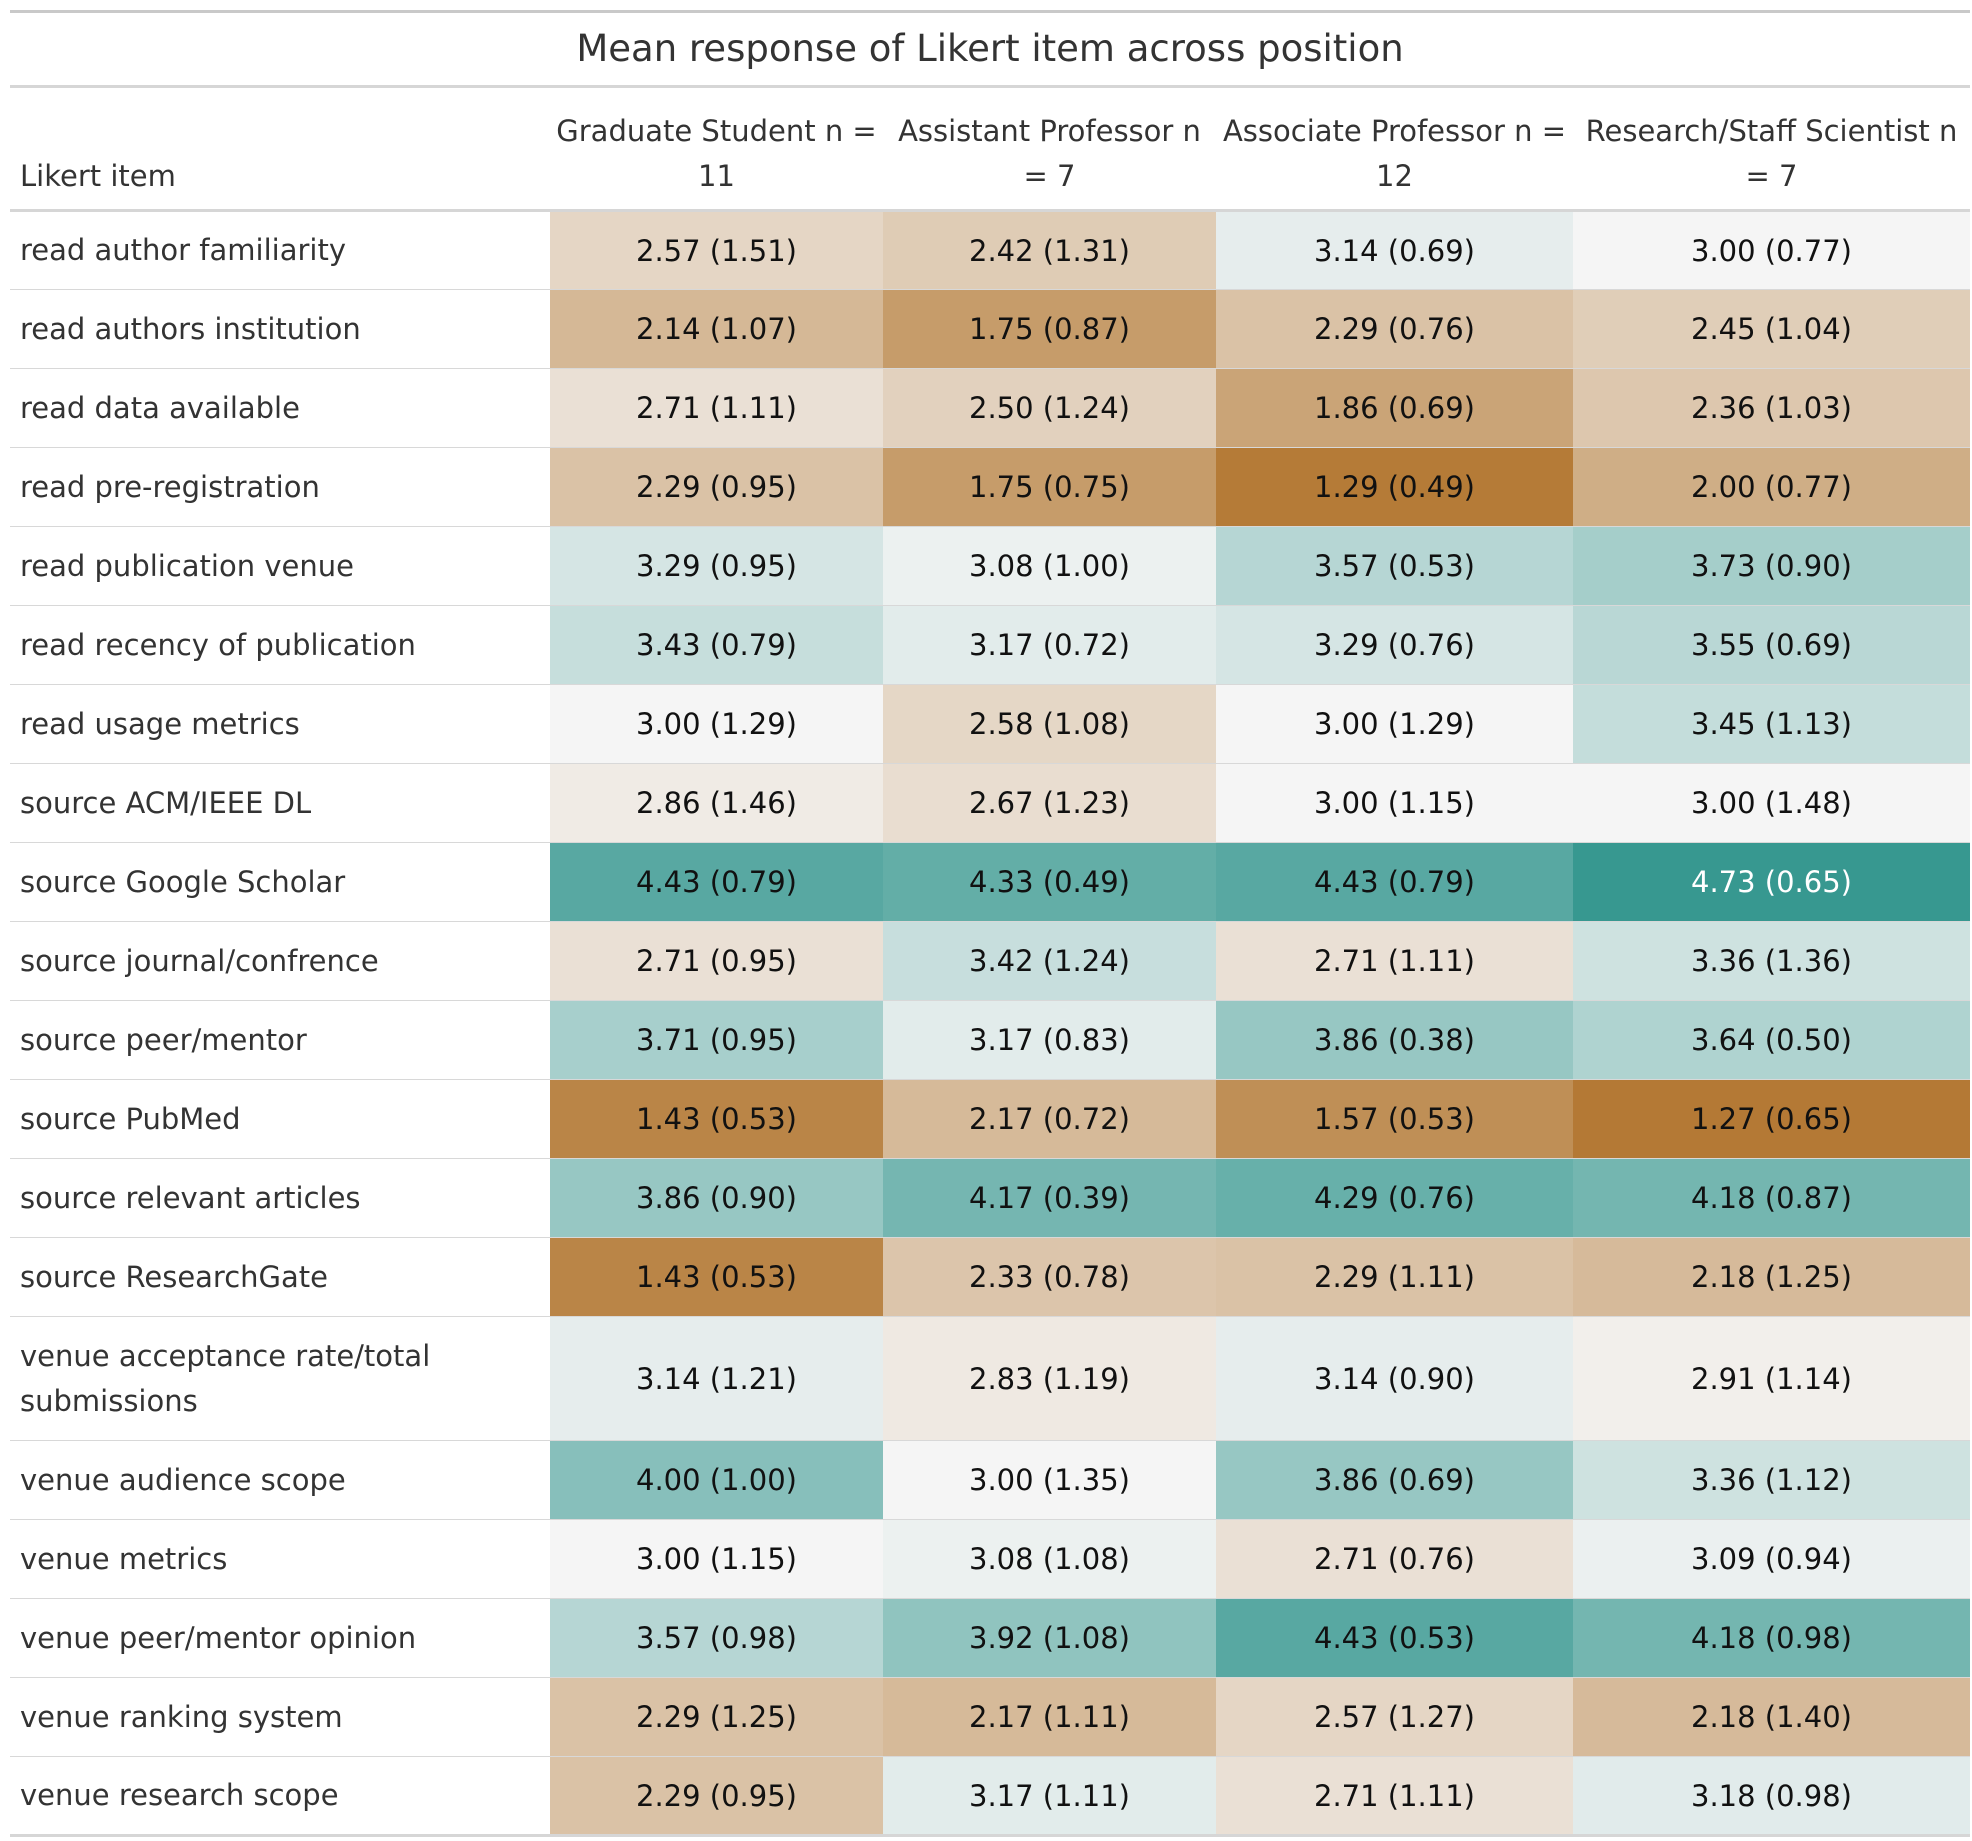 This screenshot has width=1972, height=1841. I want to click on row-label: read data available, so click(280, 408).